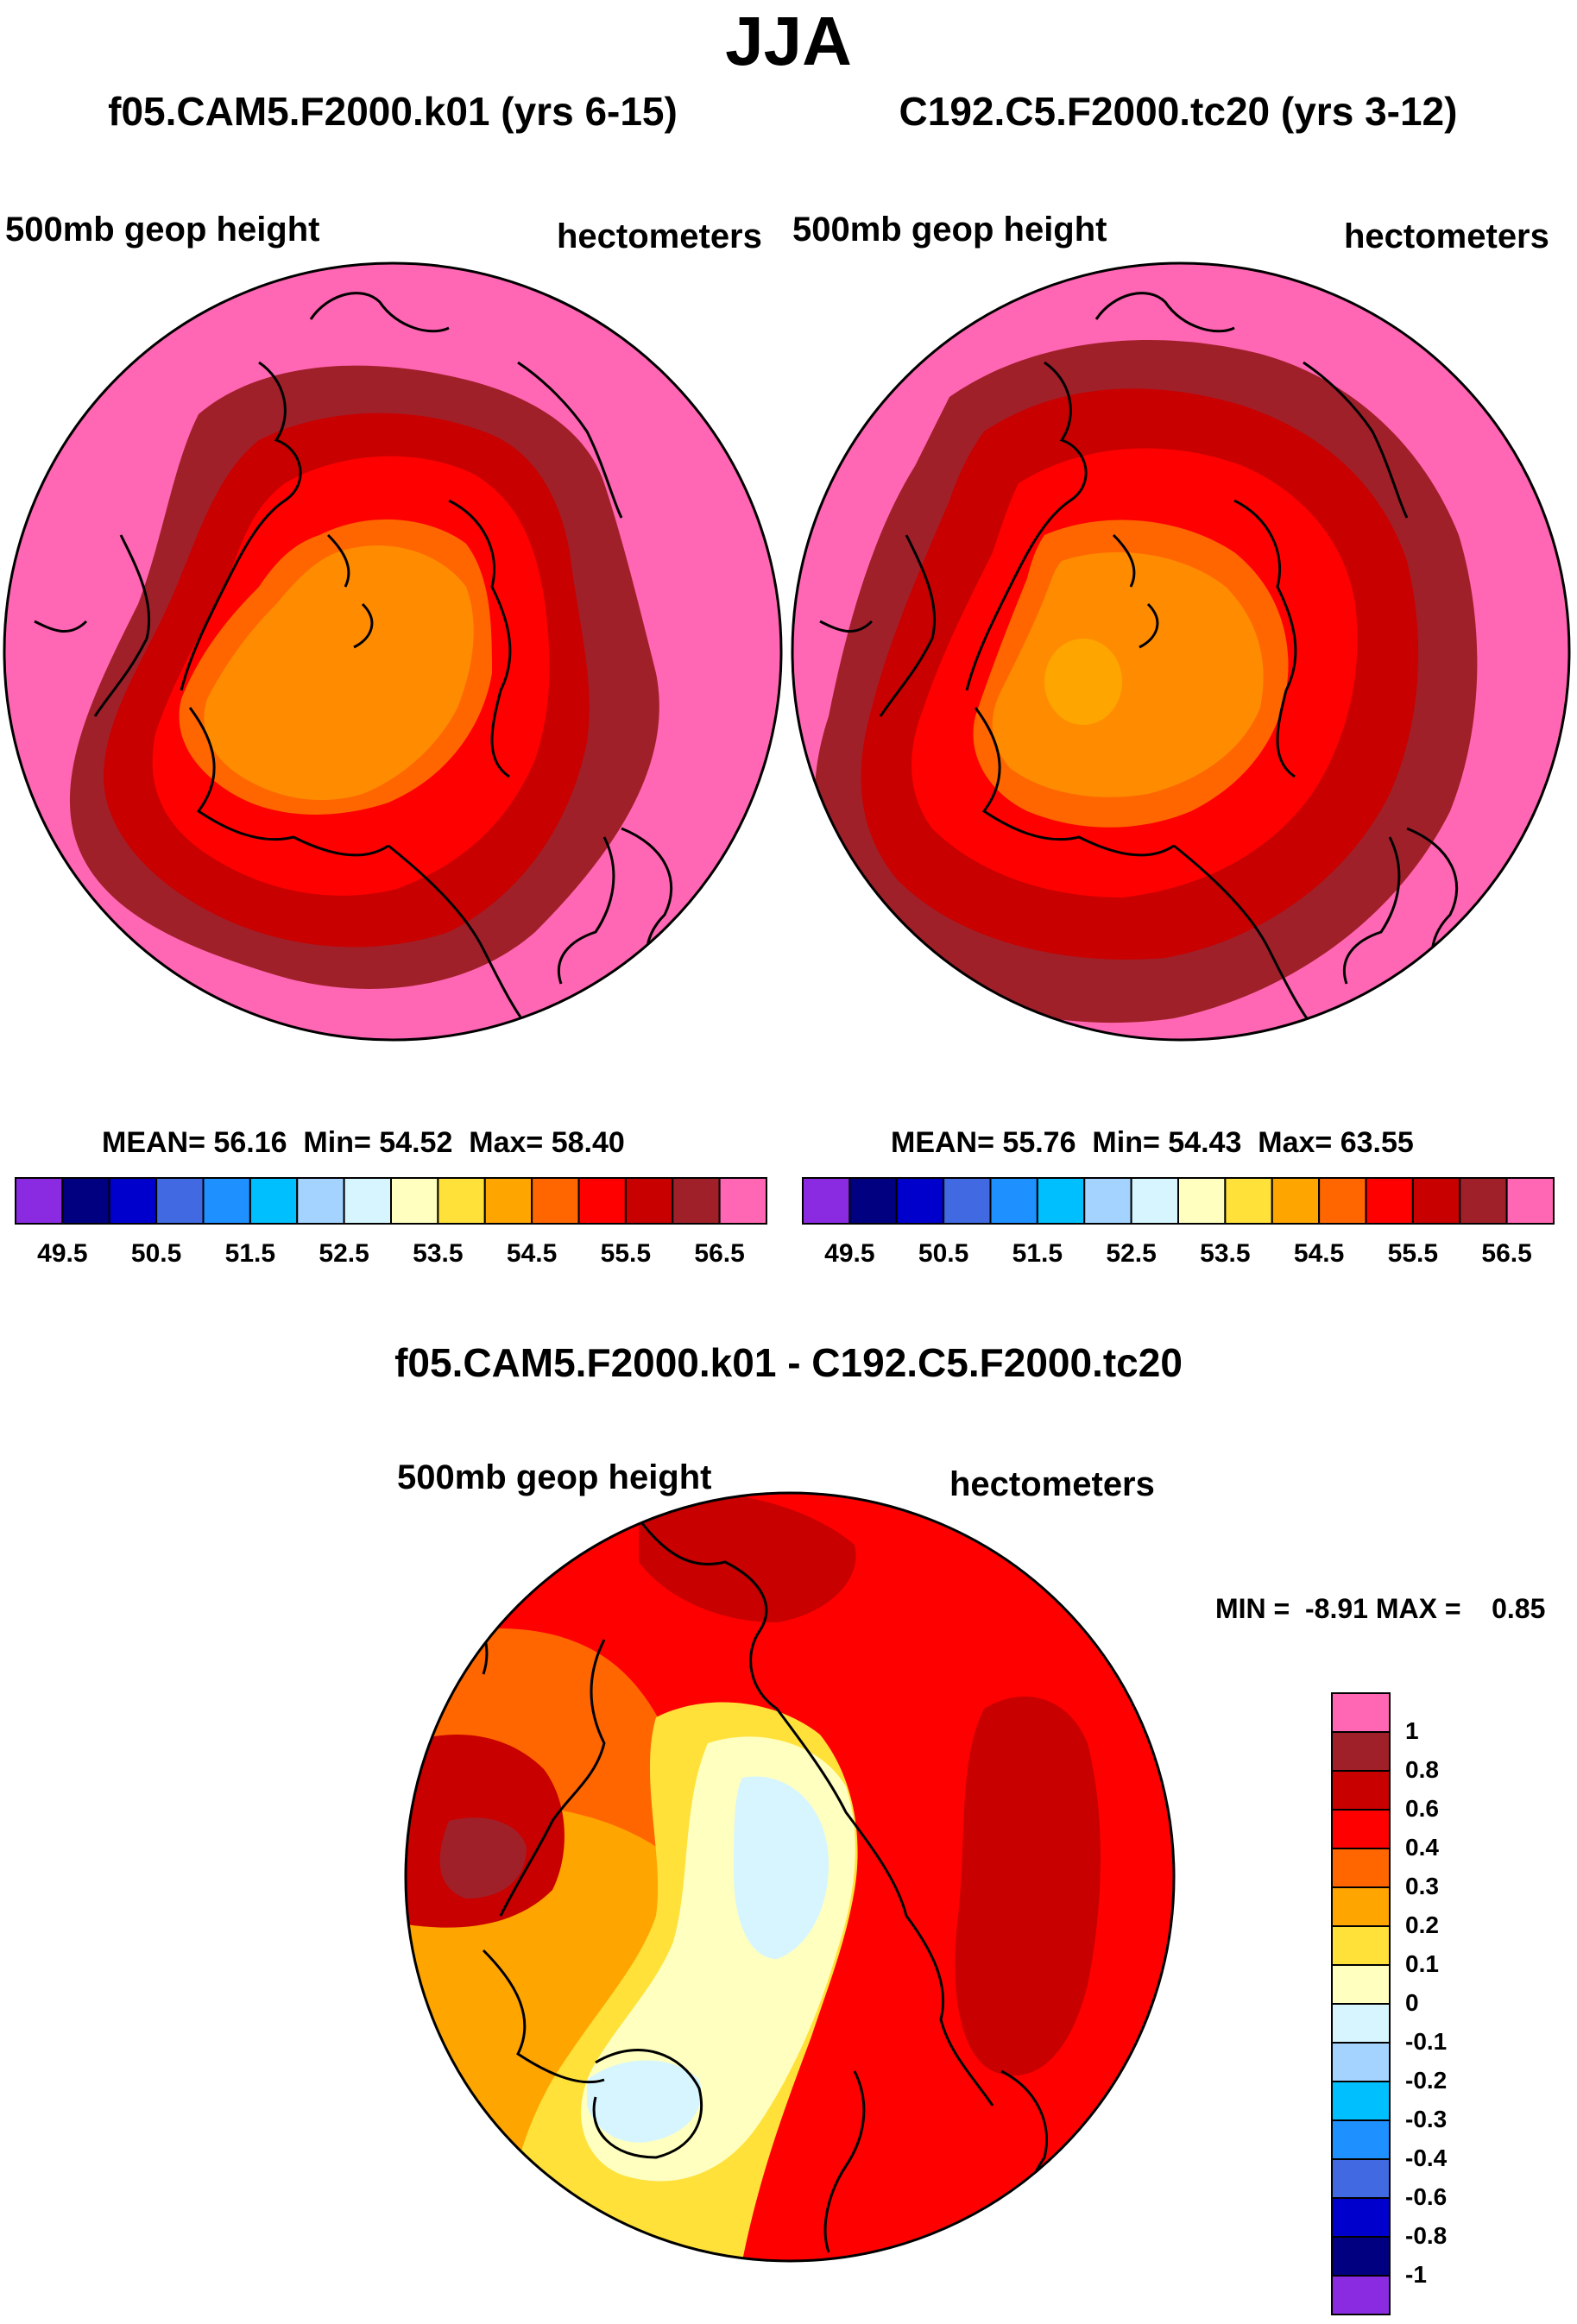 Image resolution: width=1577 pixels, height=2324 pixels. What do you see at coordinates (1037, 1253) in the screenshot?
I see `right-colorbar-tick-label: 51.5` at bounding box center [1037, 1253].